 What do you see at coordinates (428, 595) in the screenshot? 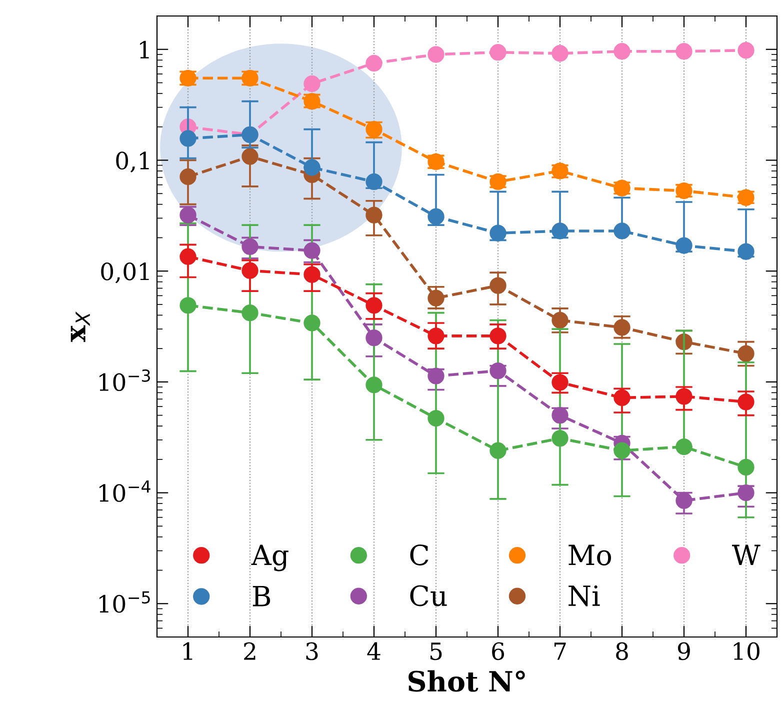
I see `legend-label: Cu` at bounding box center [428, 595].